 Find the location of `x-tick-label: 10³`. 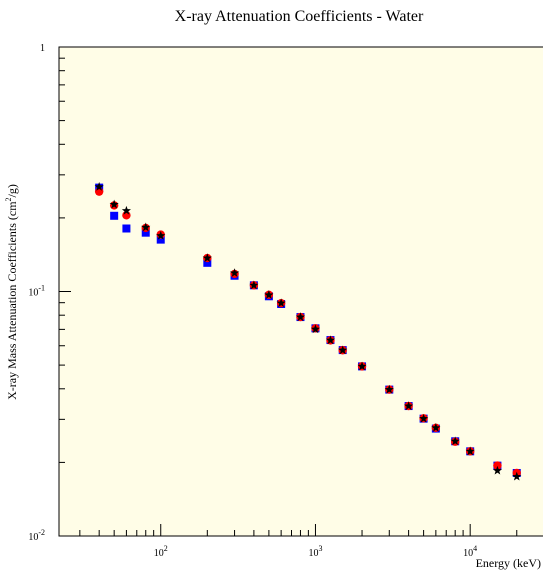

x-tick-label: 10³ is located at coordinates (315, 551).